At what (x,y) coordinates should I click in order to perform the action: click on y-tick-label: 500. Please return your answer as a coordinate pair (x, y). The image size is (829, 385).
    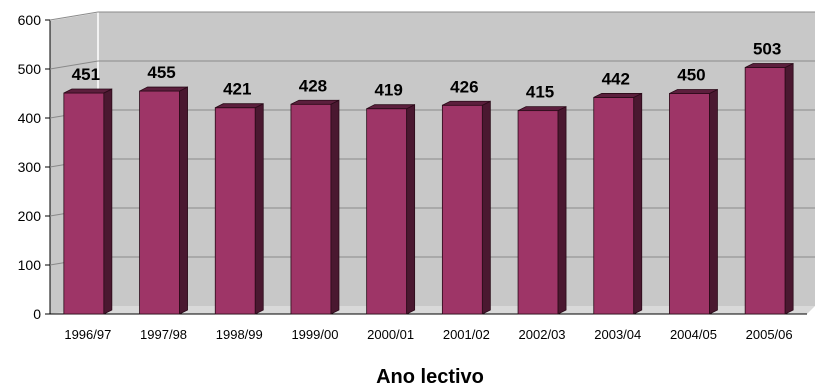
    Looking at the image, I should click on (30, 69).